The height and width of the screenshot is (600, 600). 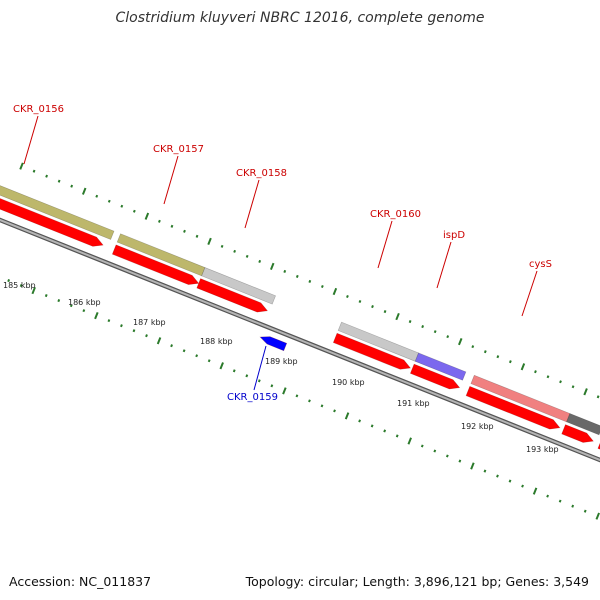 I want to click on kbp-label: 193 kbp, so click(x=542, y=449).